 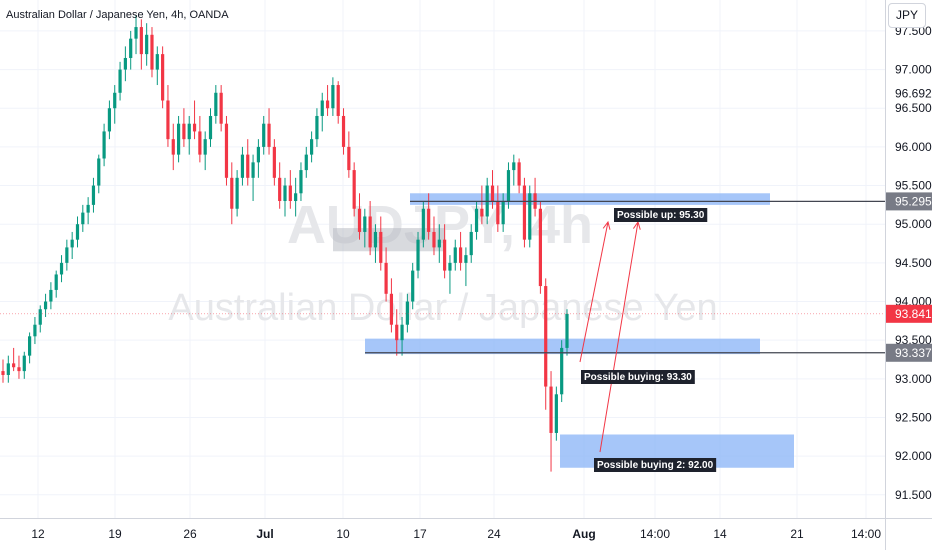 What do you see at coordinates (720, 534) in the screenshot?
I see `x-tick-label: 14` at bounding box center [720, 534].